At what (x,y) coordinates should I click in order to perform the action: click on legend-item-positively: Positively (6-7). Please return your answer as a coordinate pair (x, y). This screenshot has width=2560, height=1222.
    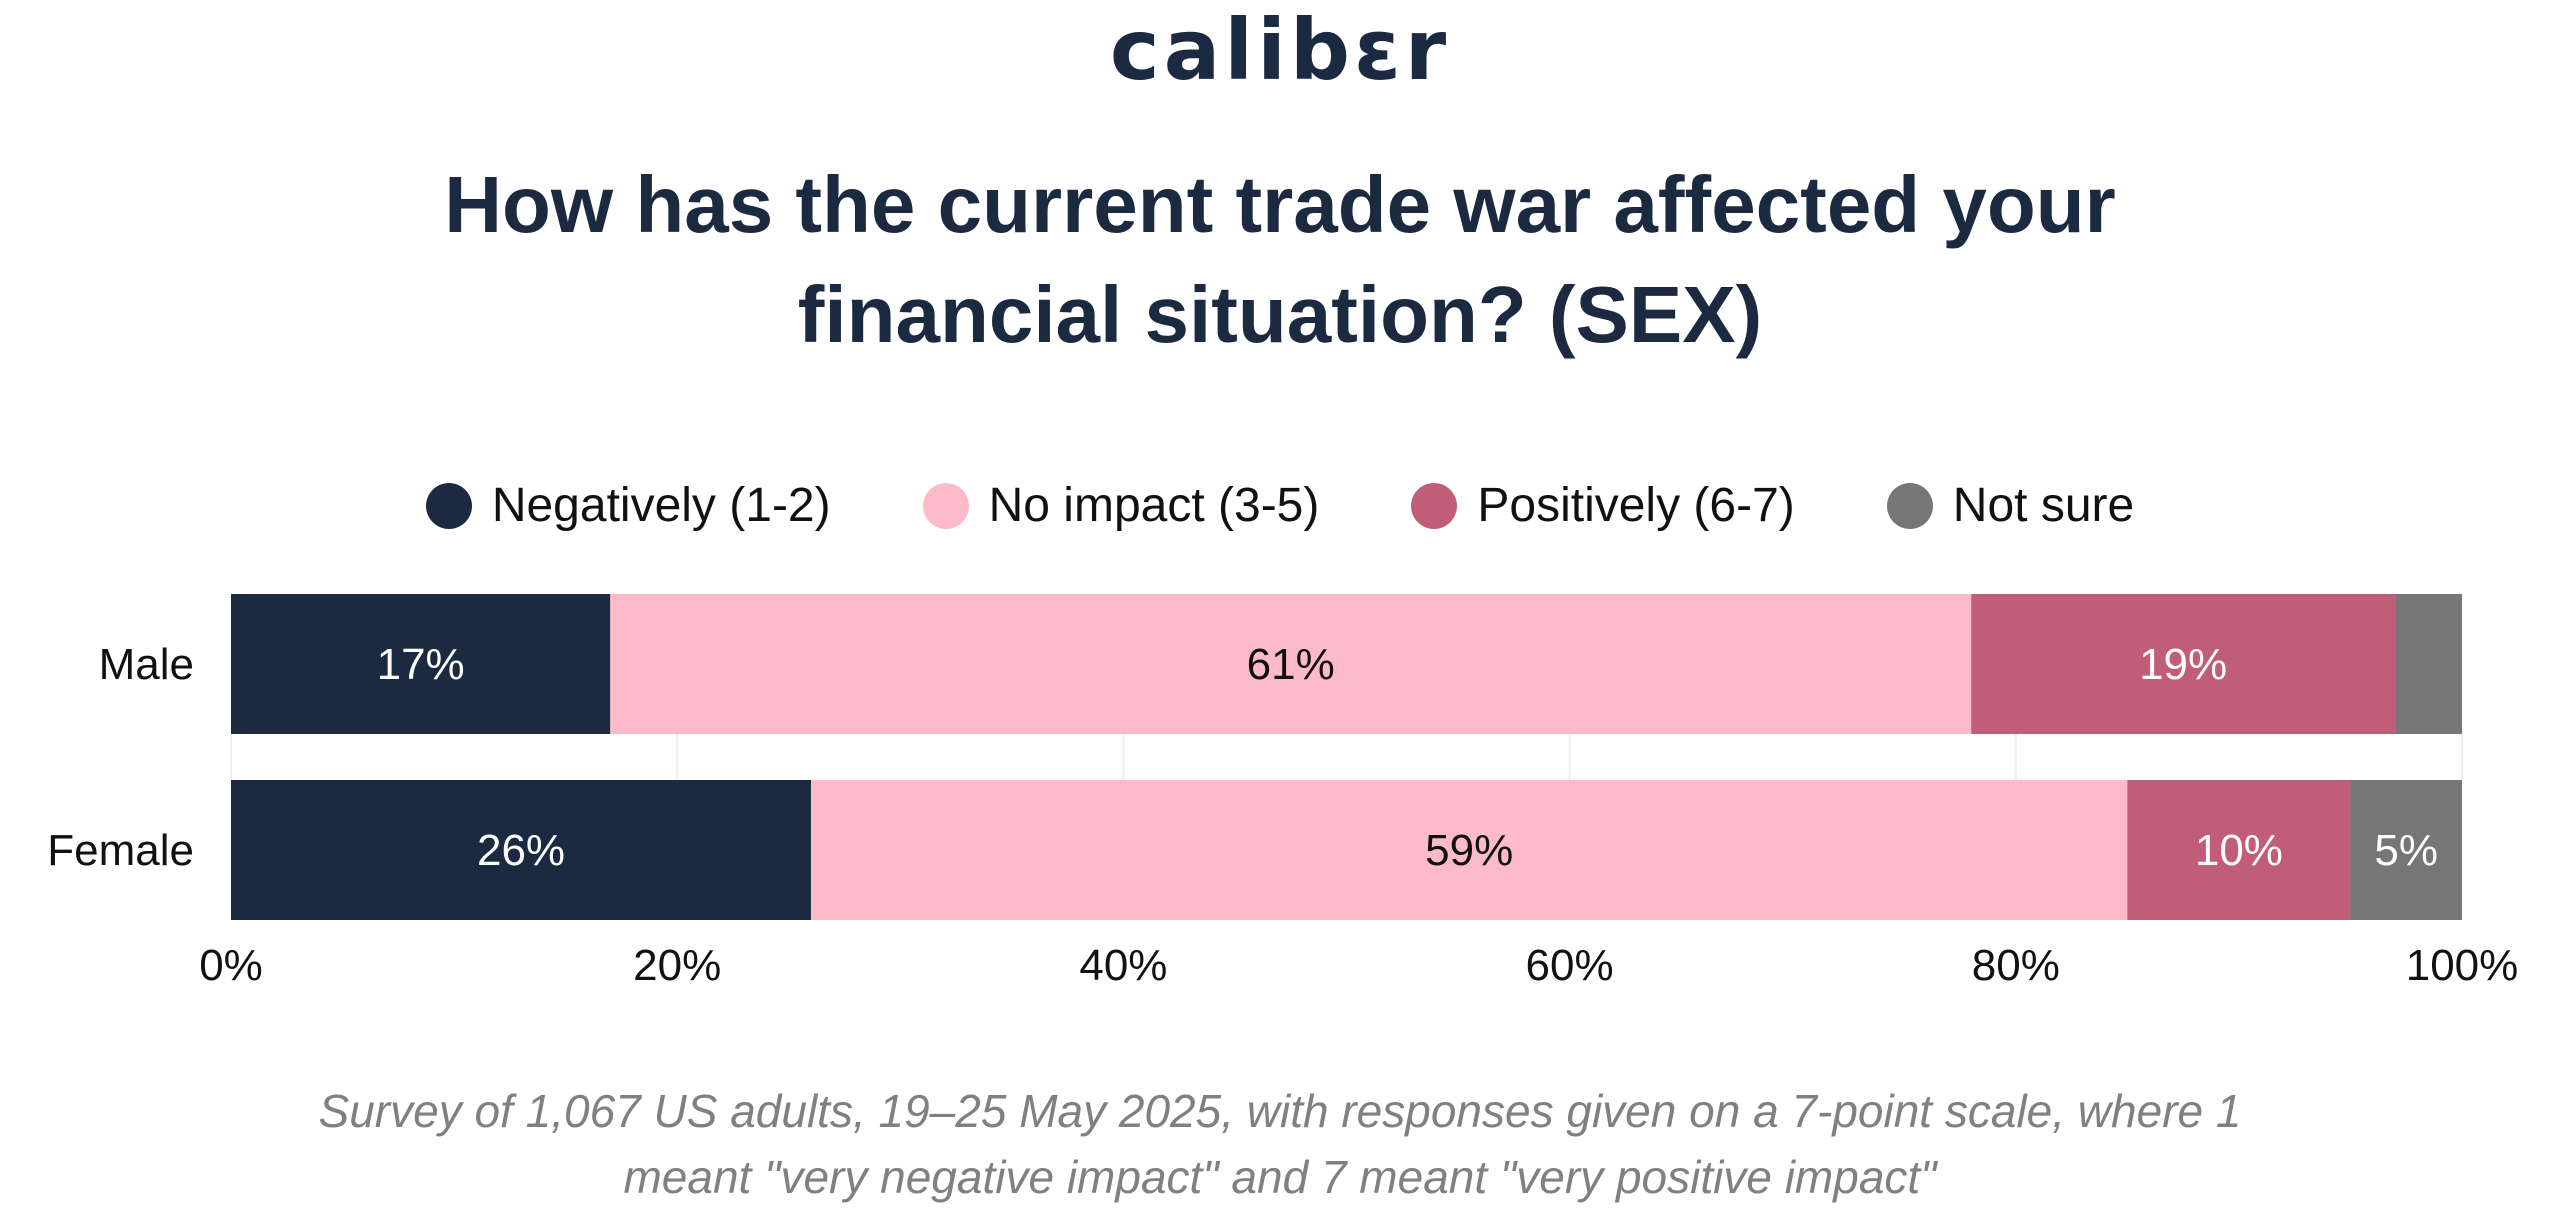
    Looking at the image, I should click on (1603, 505).